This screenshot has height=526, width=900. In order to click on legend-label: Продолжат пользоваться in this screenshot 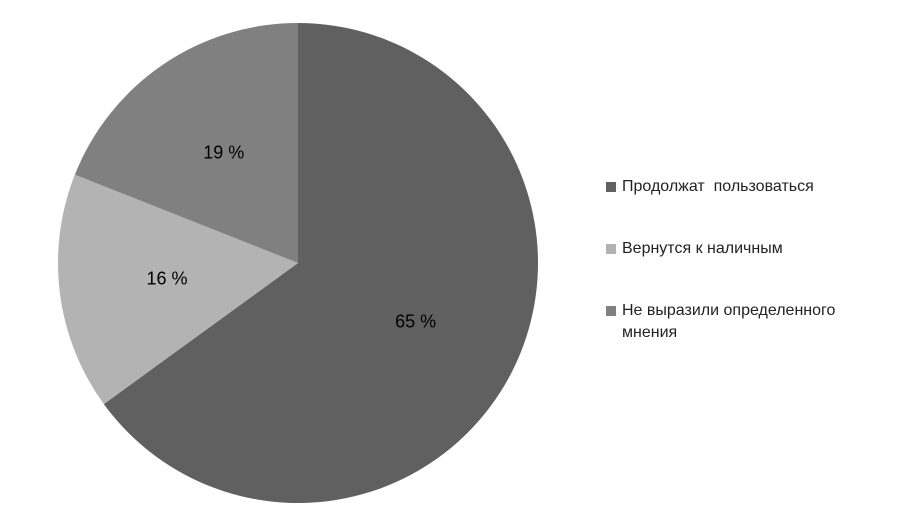, I will do `click(718, 186)`.